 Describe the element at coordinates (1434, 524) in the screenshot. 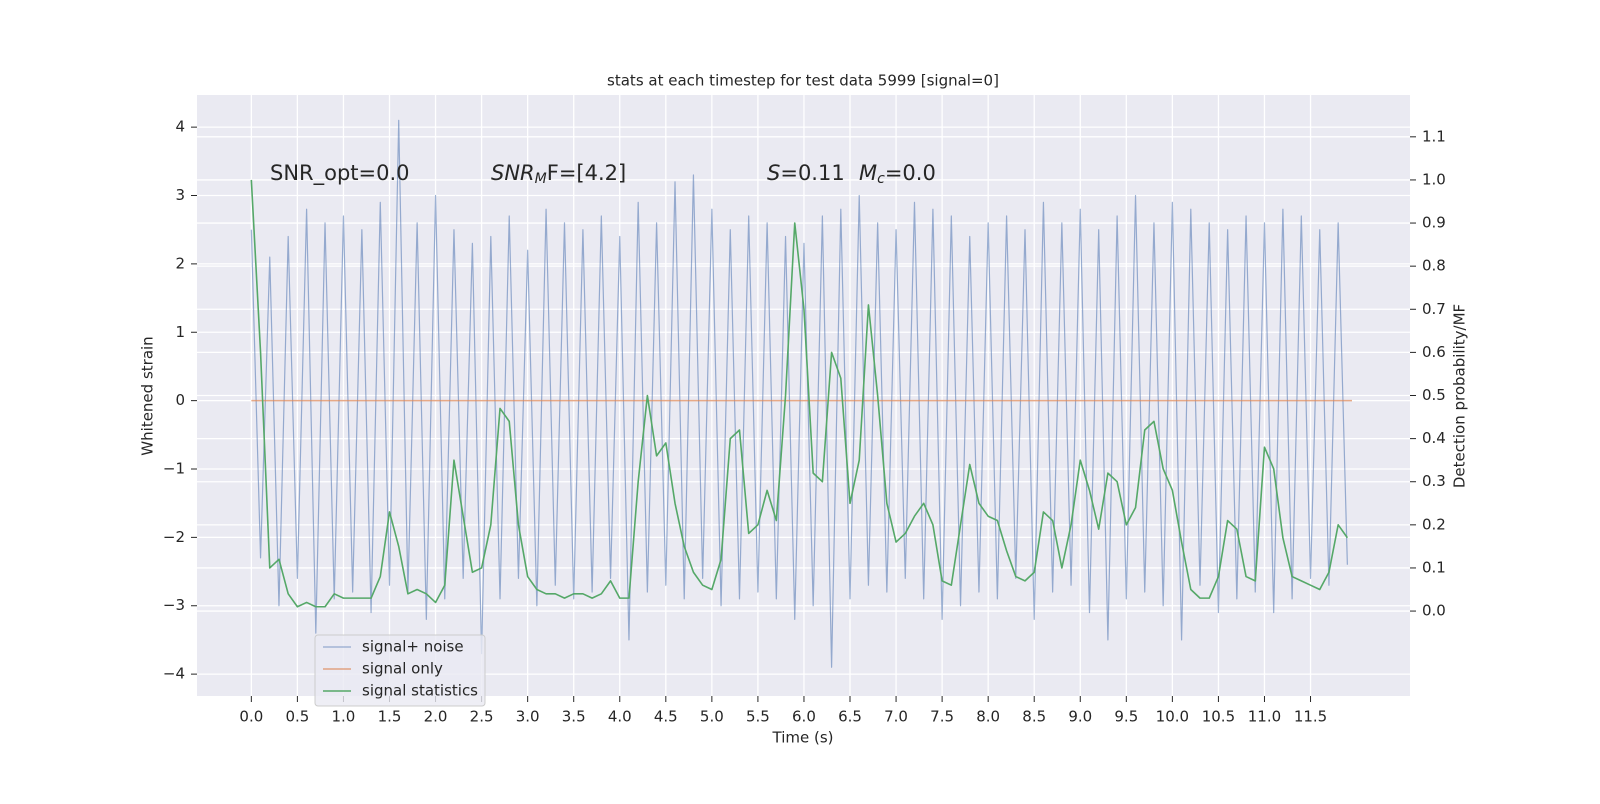

I see `y2-tick-label: 0.2` at that location.